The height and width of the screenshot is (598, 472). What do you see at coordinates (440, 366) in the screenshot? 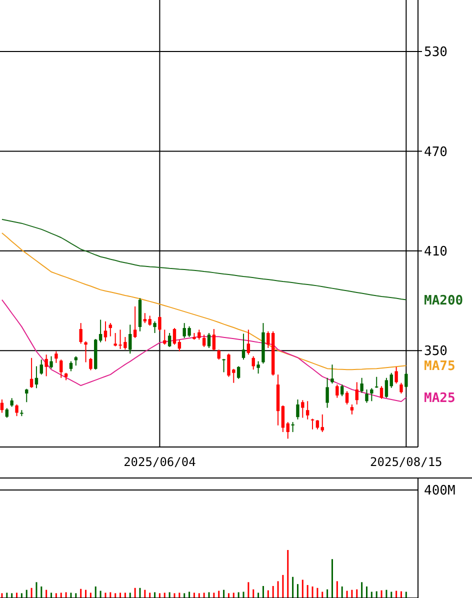
I see `series-label: MA75` at bounding box center [440, 366].